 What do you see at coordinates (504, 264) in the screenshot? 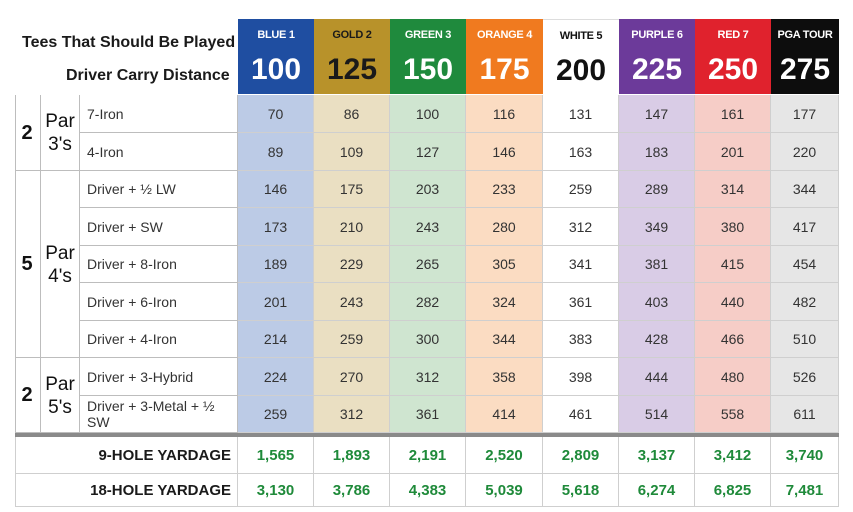
I see `yardage-cell: 305` at bounding box center [504, 264].